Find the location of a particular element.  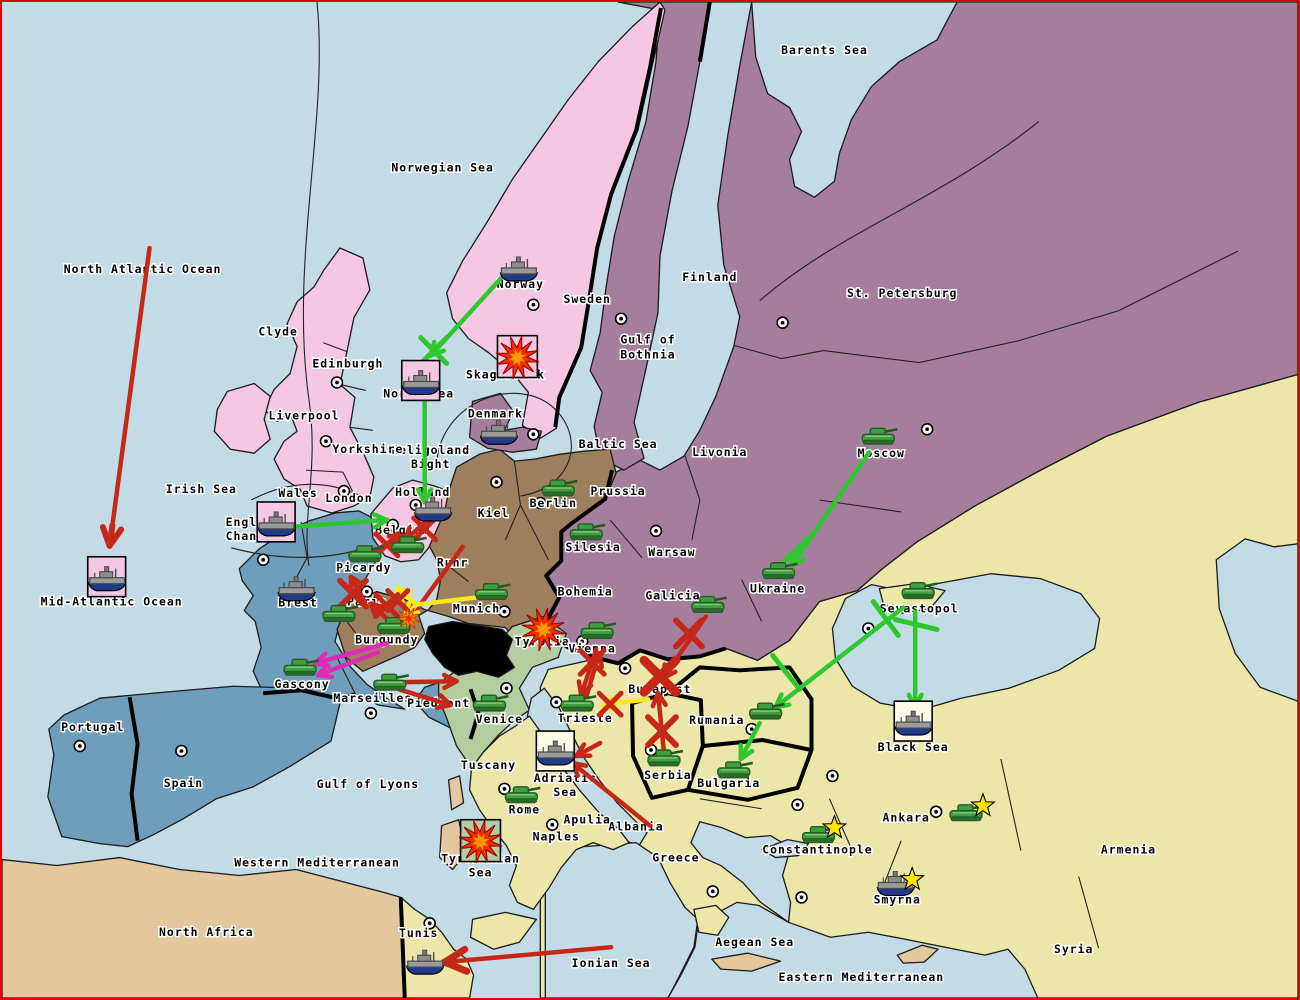

province-label: Tunis is located at coordinates (418, 933).